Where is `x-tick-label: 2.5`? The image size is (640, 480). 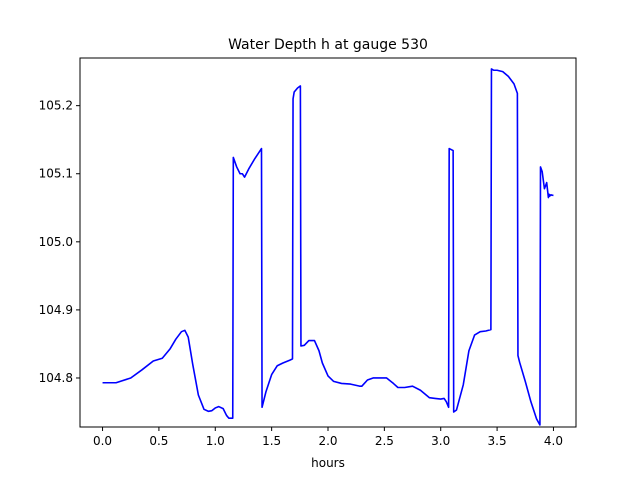 x-tick-label: 2.5 is located at coordinates (384, 441).